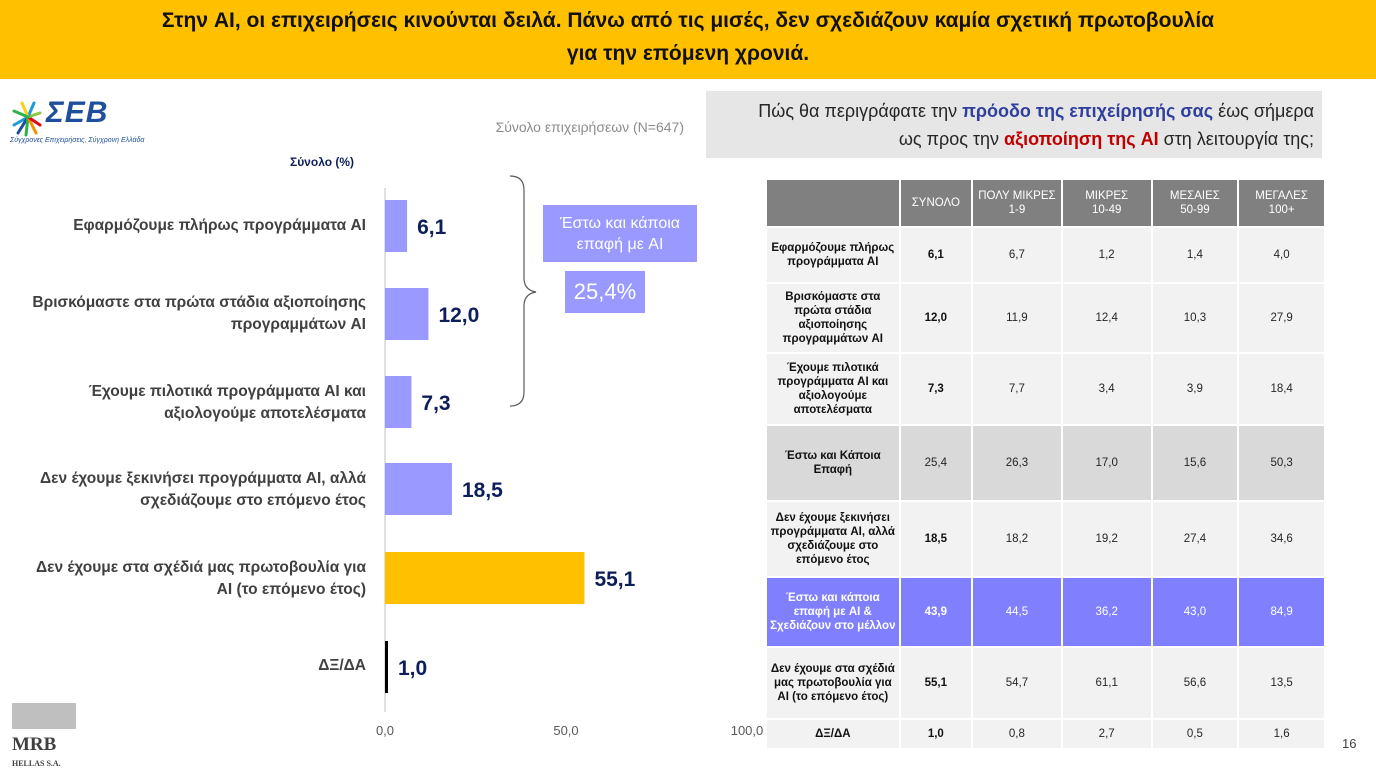  What do you see at coordinates (1195, 612) in the screenshot?
I see `table-cell: 43,0` at bounding box center [1195, 612].